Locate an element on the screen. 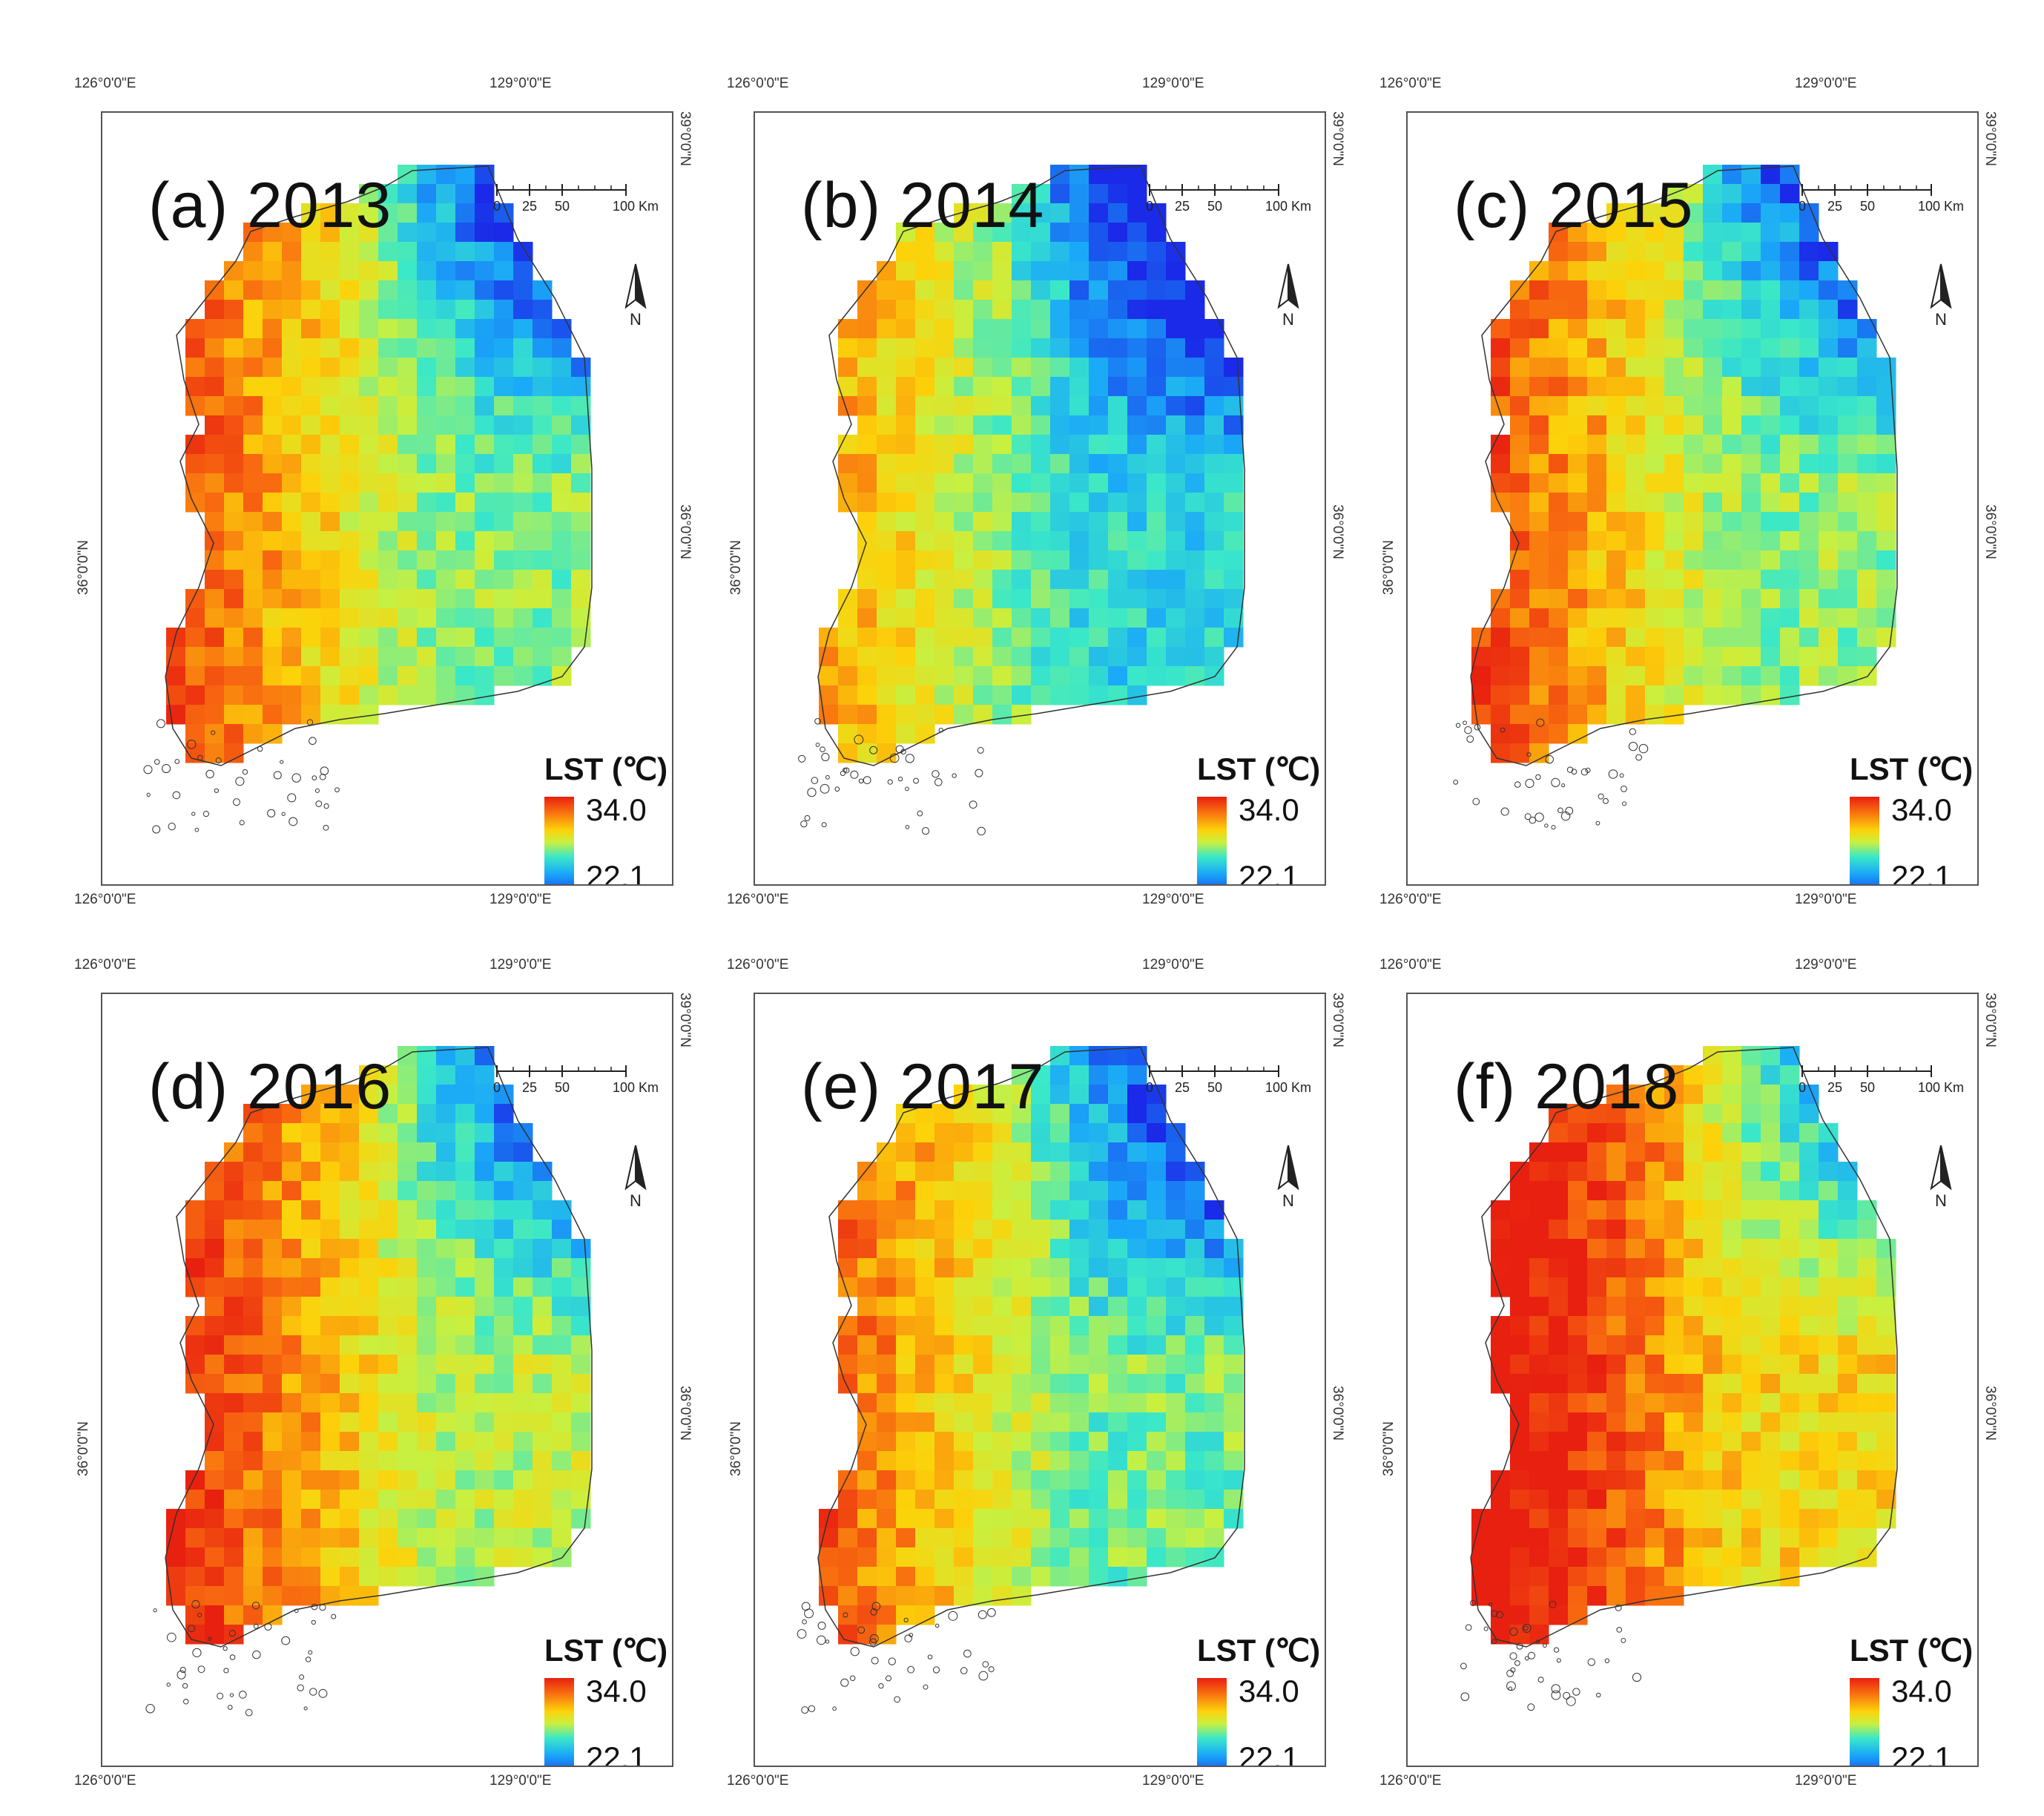 The width and height of the screenshot is (2044, 1816). lat-label-north: 39°0'0"N is located at coordinates (685, 1020).